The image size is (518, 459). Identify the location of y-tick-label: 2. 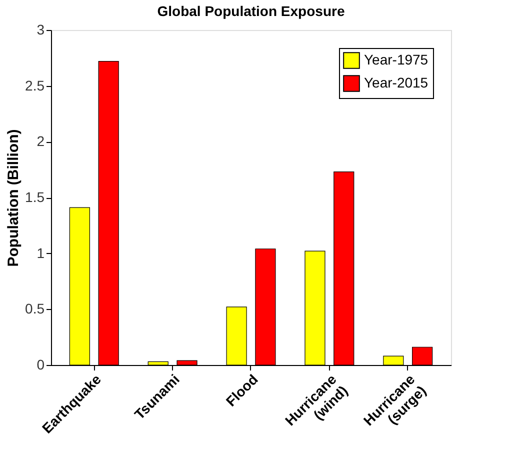
(40, 141).